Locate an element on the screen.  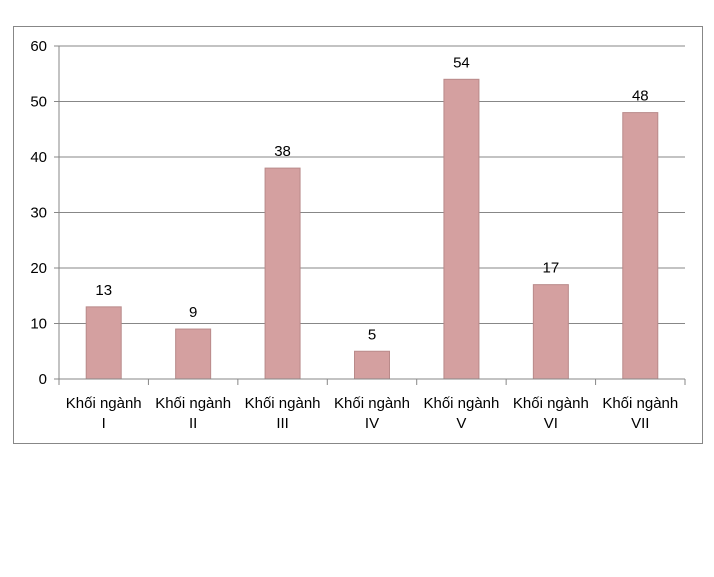
data-label: 5 is located at coordinates (372, 334).